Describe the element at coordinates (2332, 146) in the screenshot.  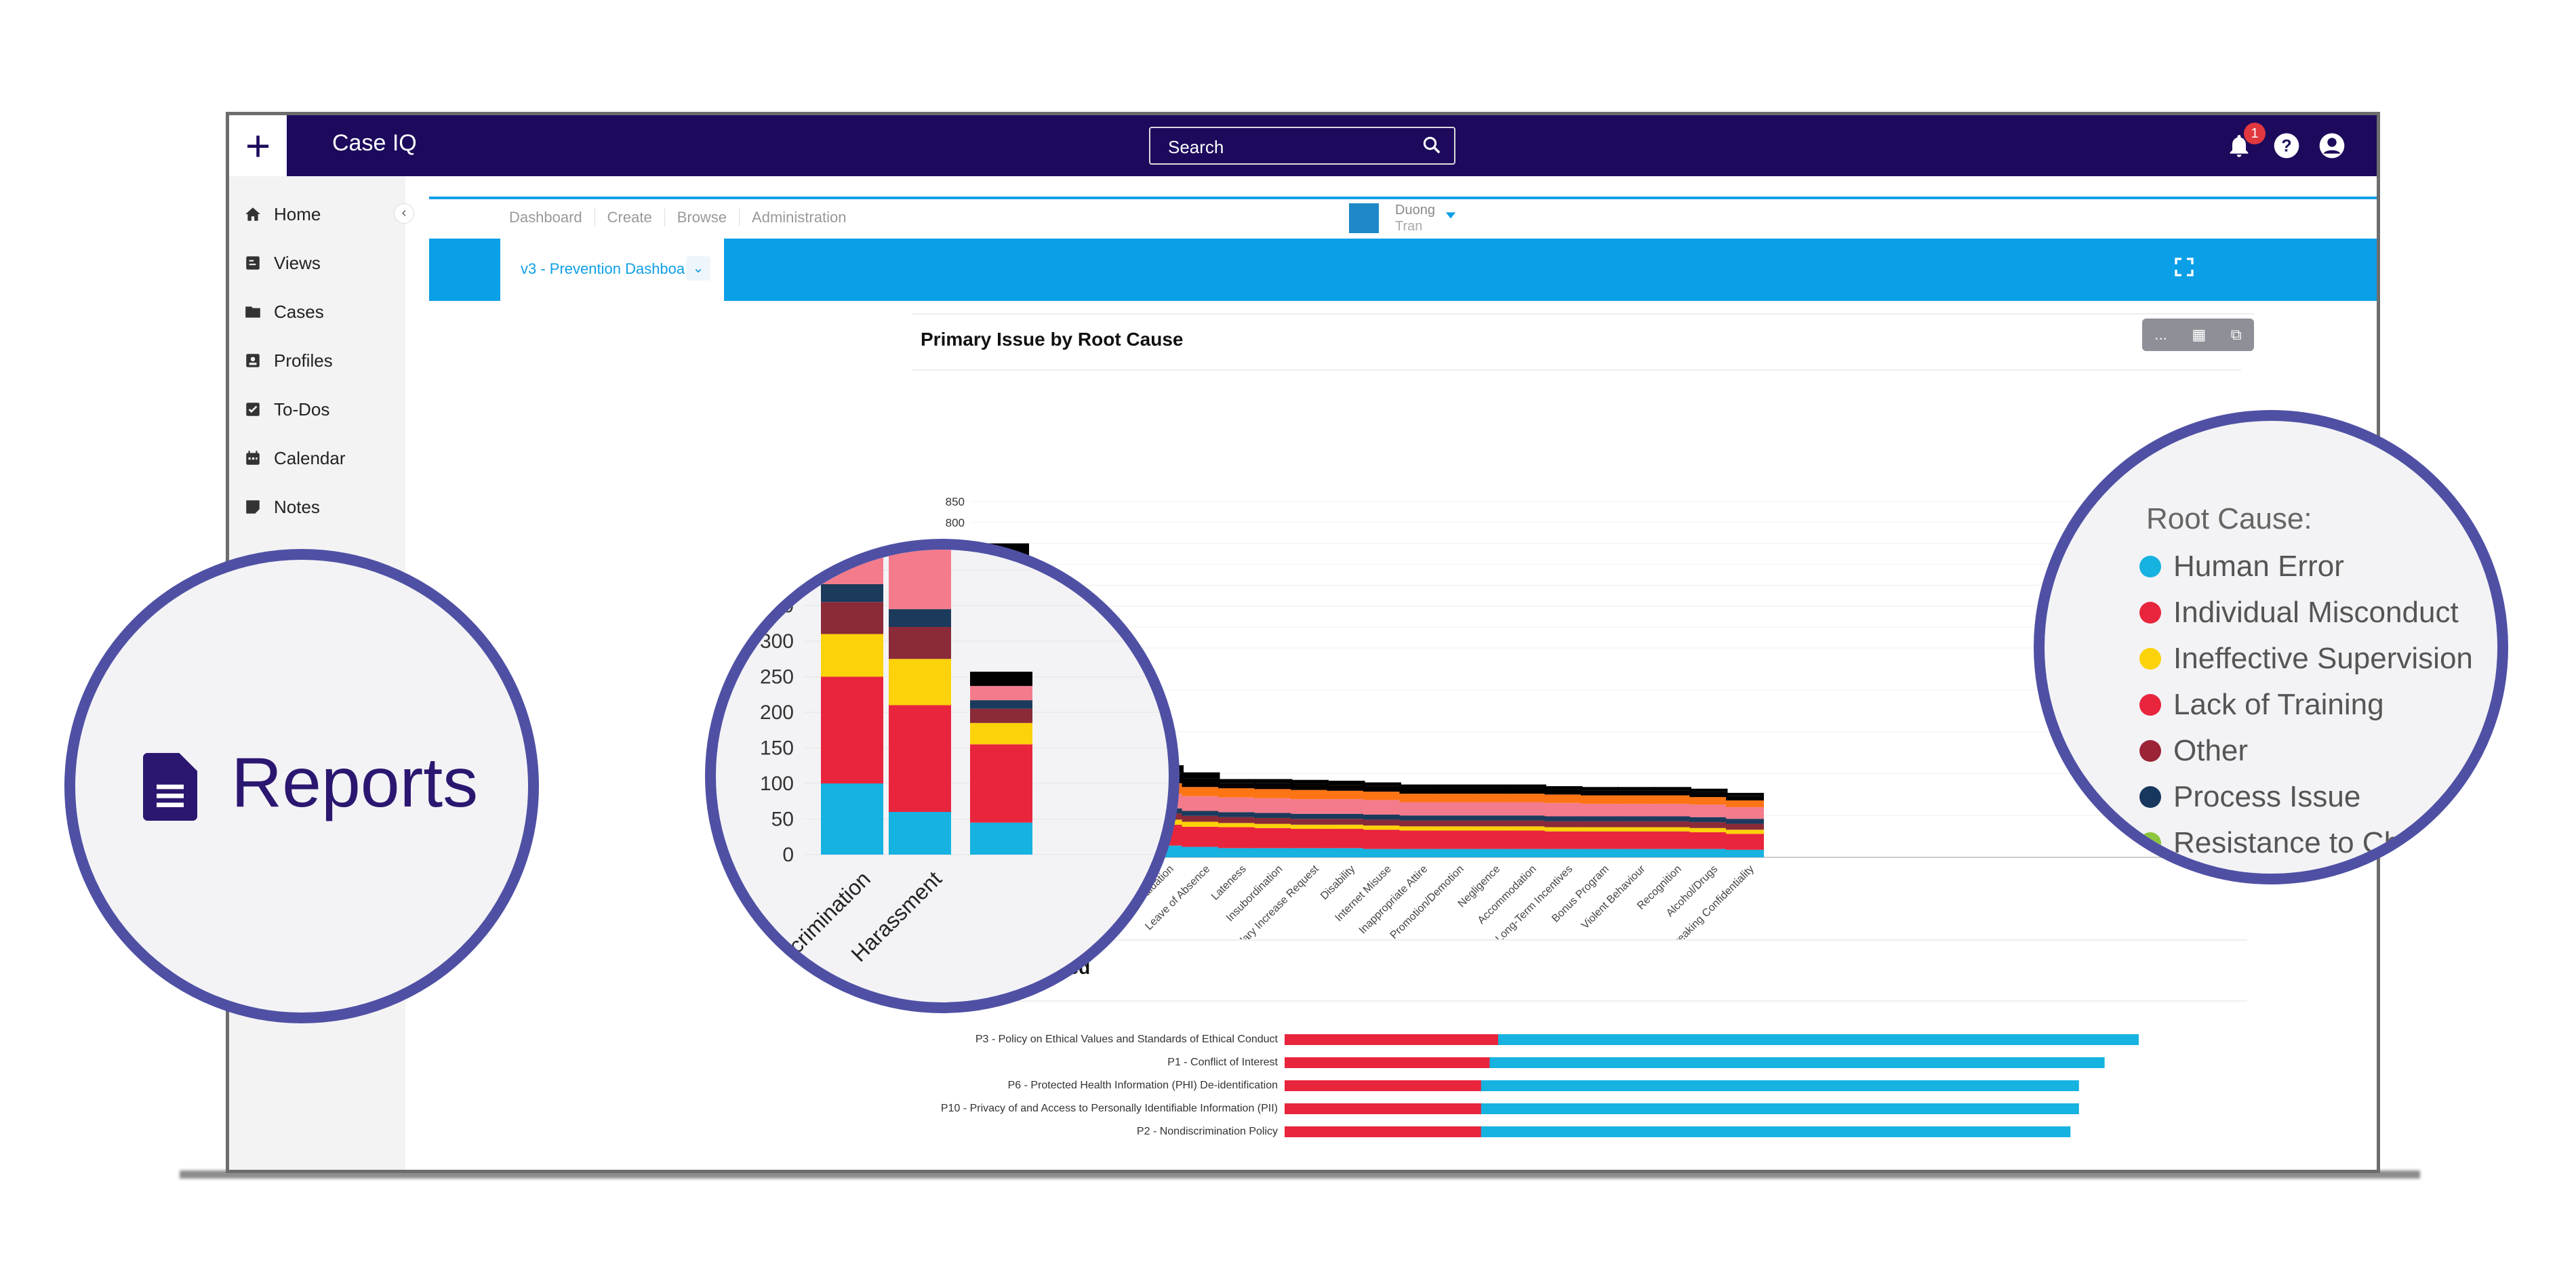
I see `account-icon` at that location.